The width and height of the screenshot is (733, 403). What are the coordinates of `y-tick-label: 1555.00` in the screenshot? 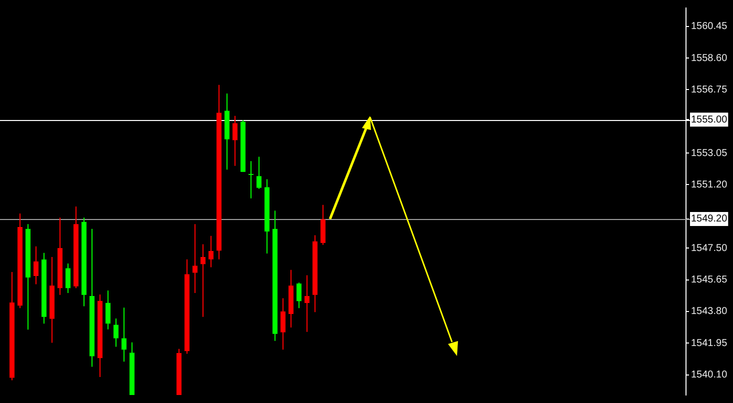 It's located at (709, 120).